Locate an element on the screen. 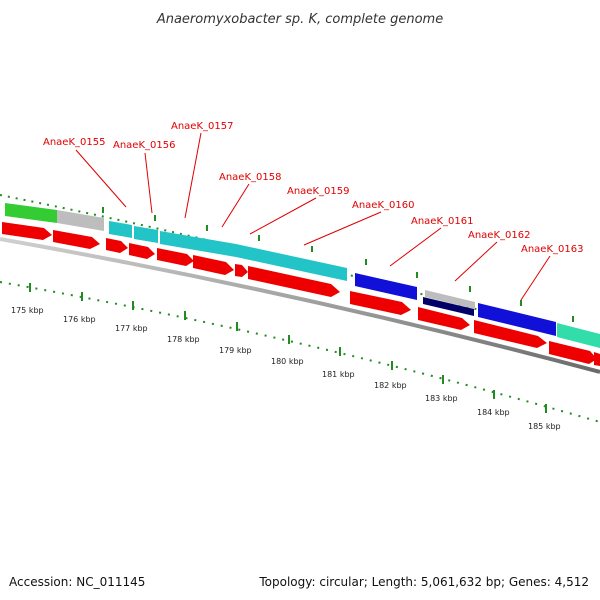  scale-label: 178 kbp is located at coordinates (183, 339).